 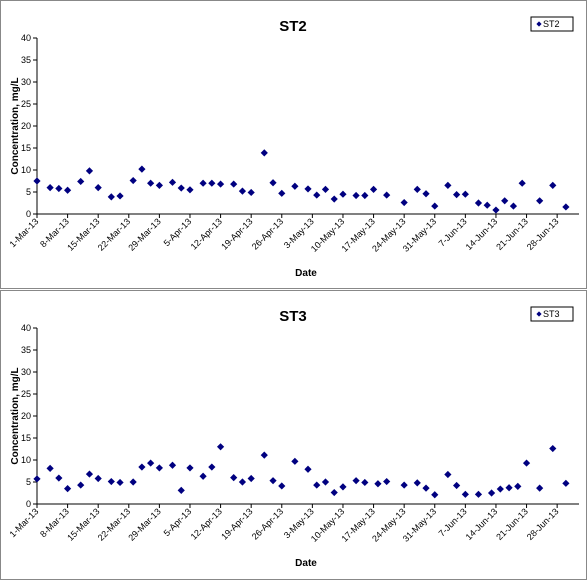 I want to click on y-axis-label: Concentration, mg/L, so click(x=15, y=415).